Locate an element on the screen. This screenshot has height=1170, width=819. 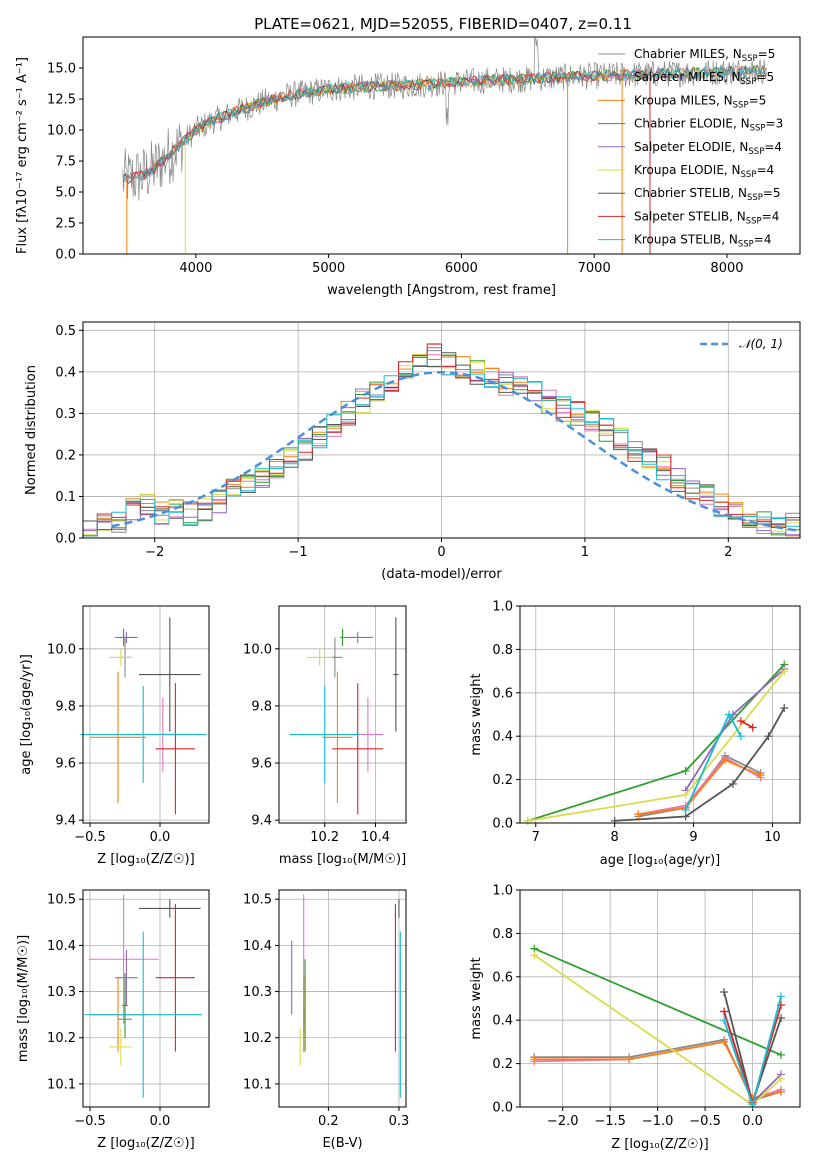
y-tick-label: 0.6 is located at coordinates (502, 693).